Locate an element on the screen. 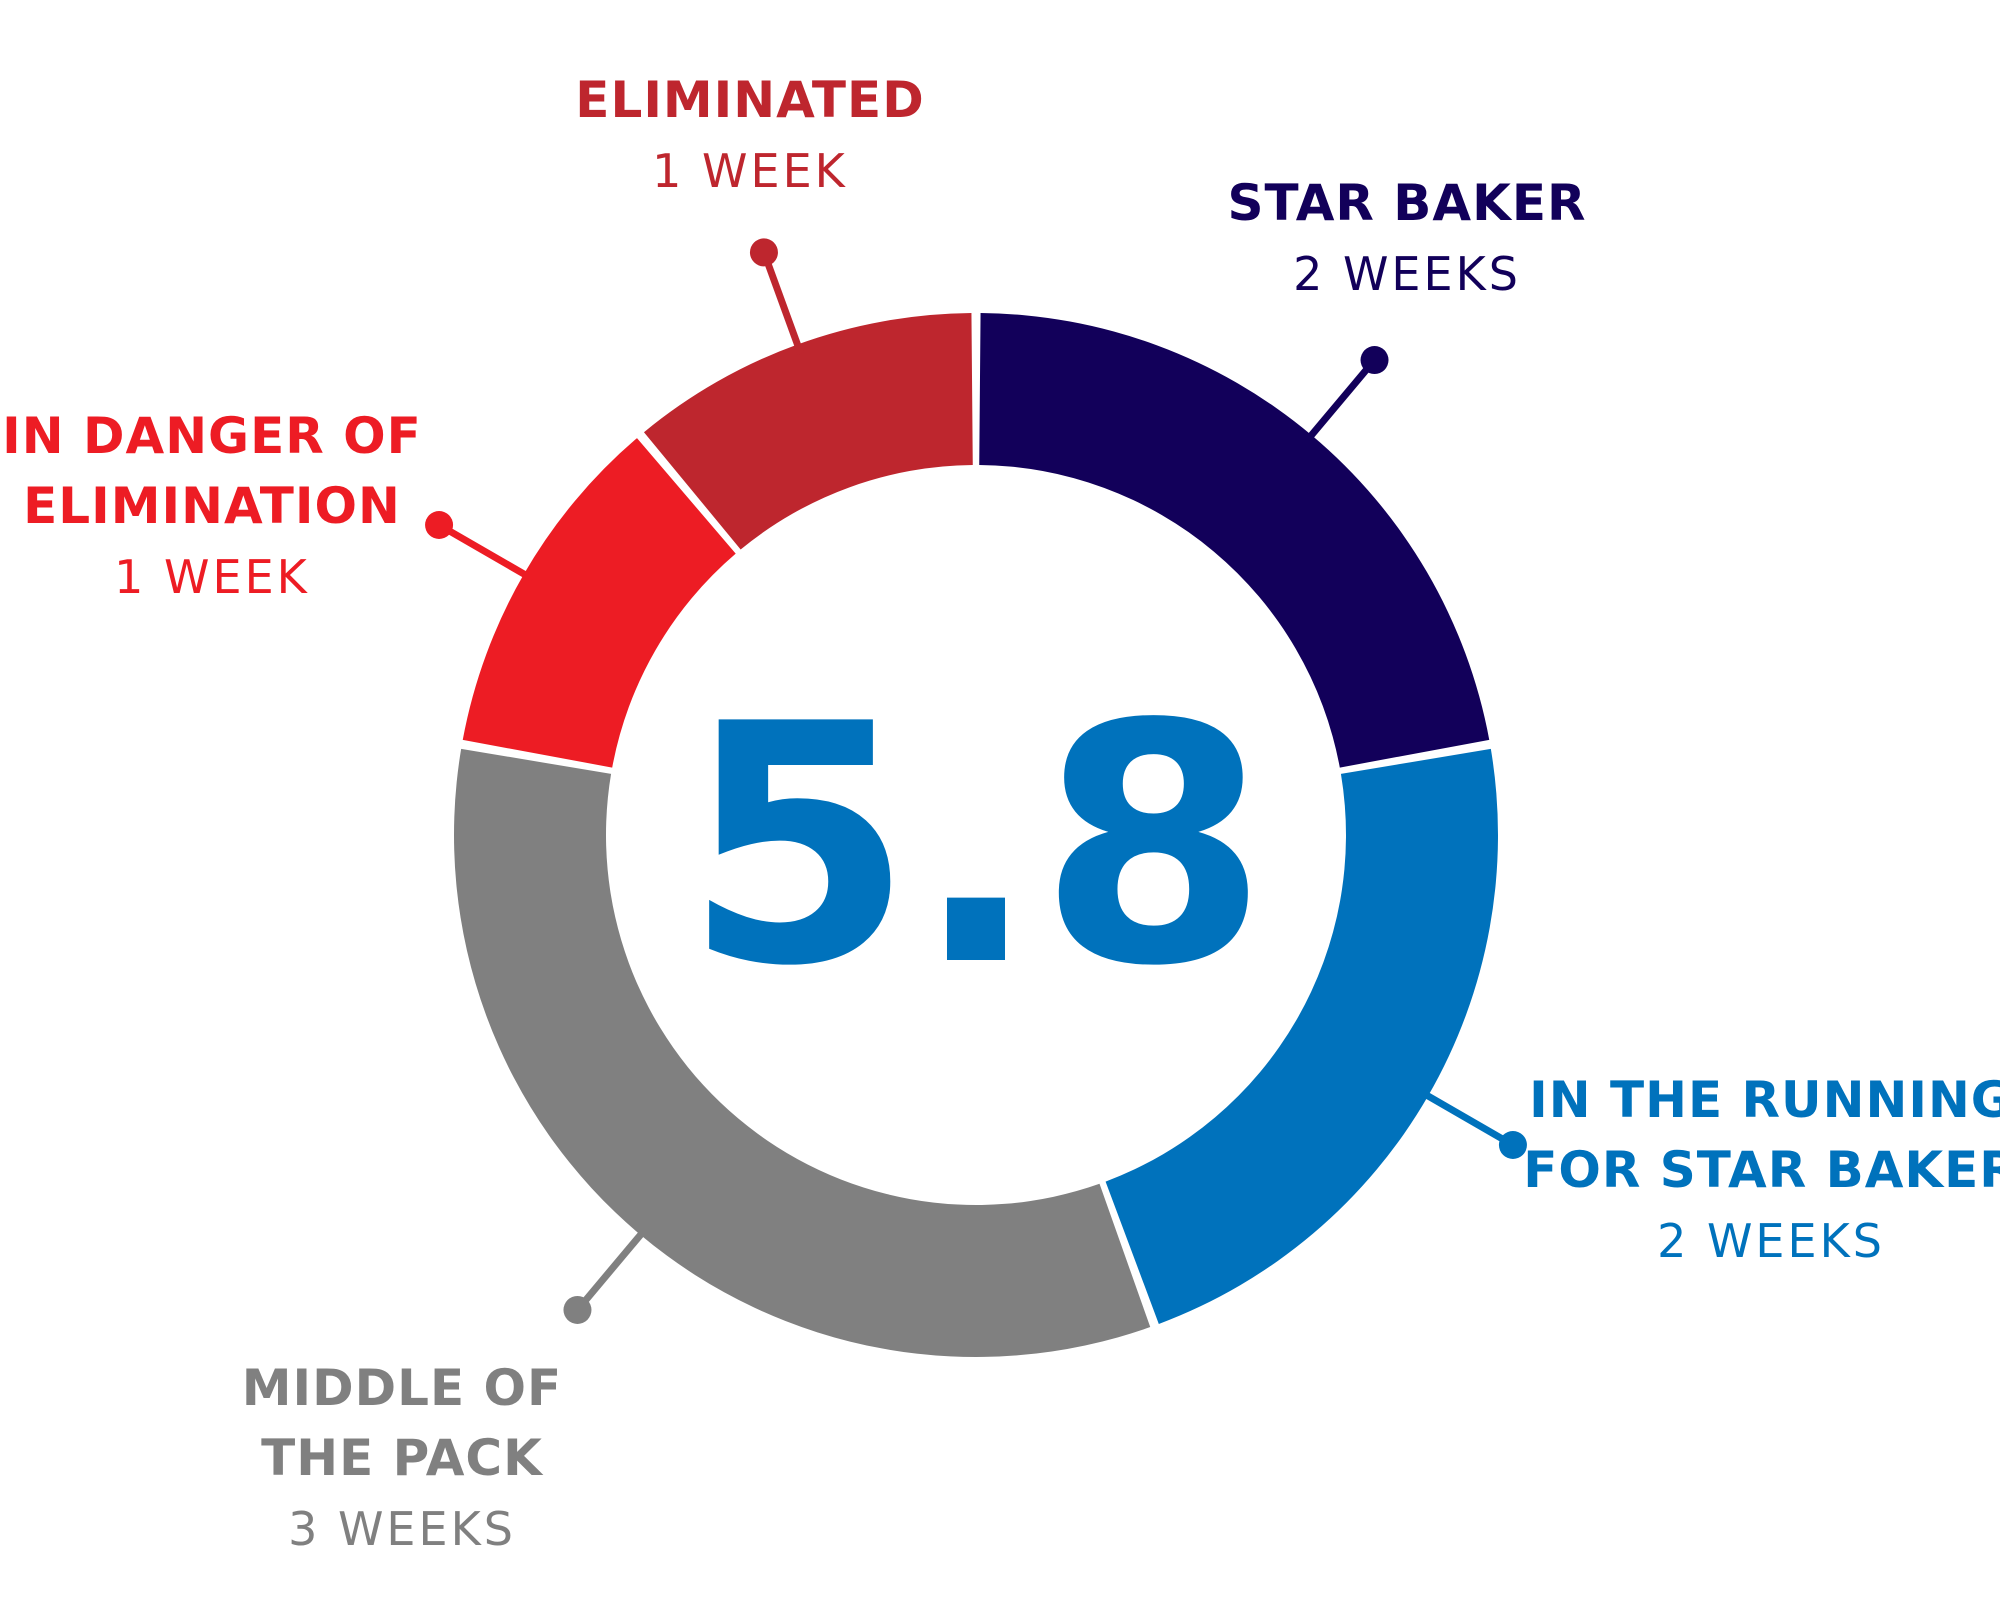  slice-label-title-2-0: MIDDLE OF is located at coordinates (402, 1388).